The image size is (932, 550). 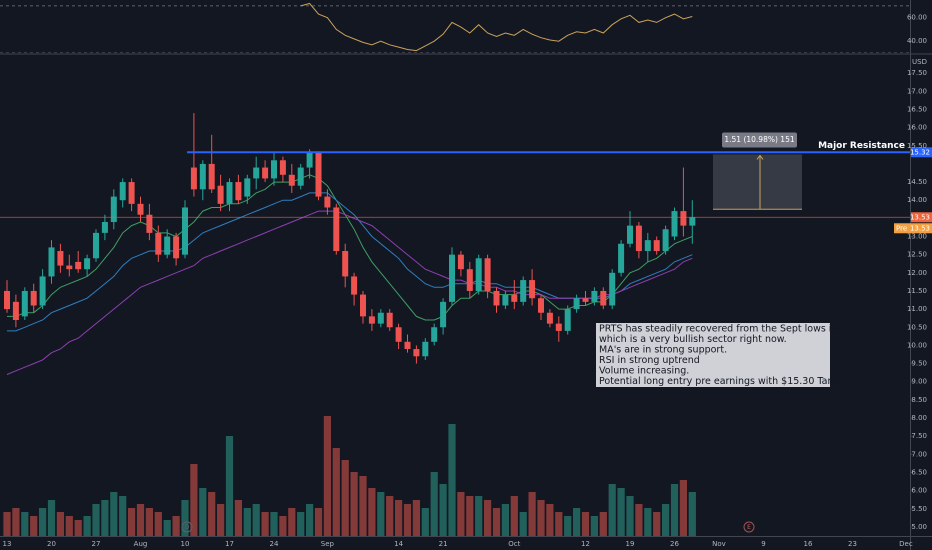 I want to click on event-label: D, so click(x=187, y=527).